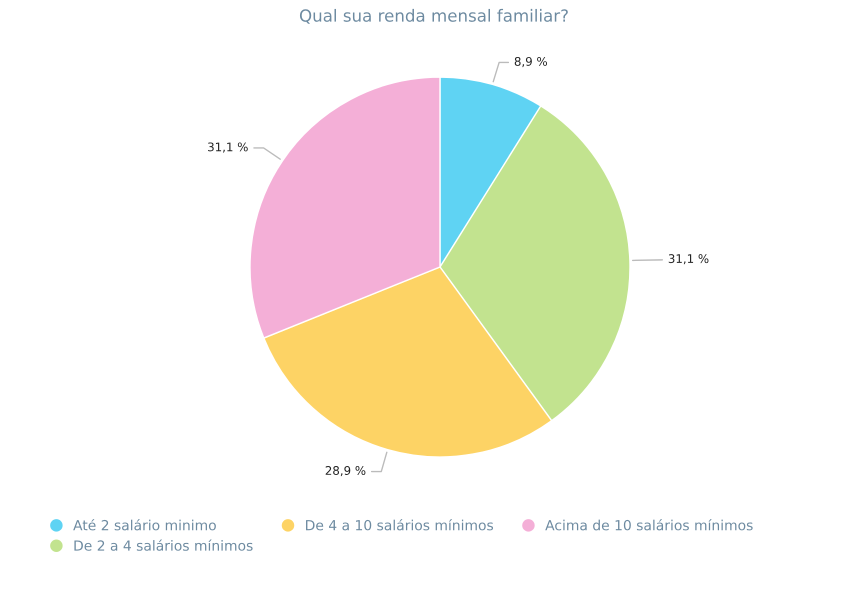 The height and width of the screenshot is (591, 868). What do you see at coordinates (531, 62) in the screenshot?
I see `data-label: 8,9 %` at bounding box center [531, 62].